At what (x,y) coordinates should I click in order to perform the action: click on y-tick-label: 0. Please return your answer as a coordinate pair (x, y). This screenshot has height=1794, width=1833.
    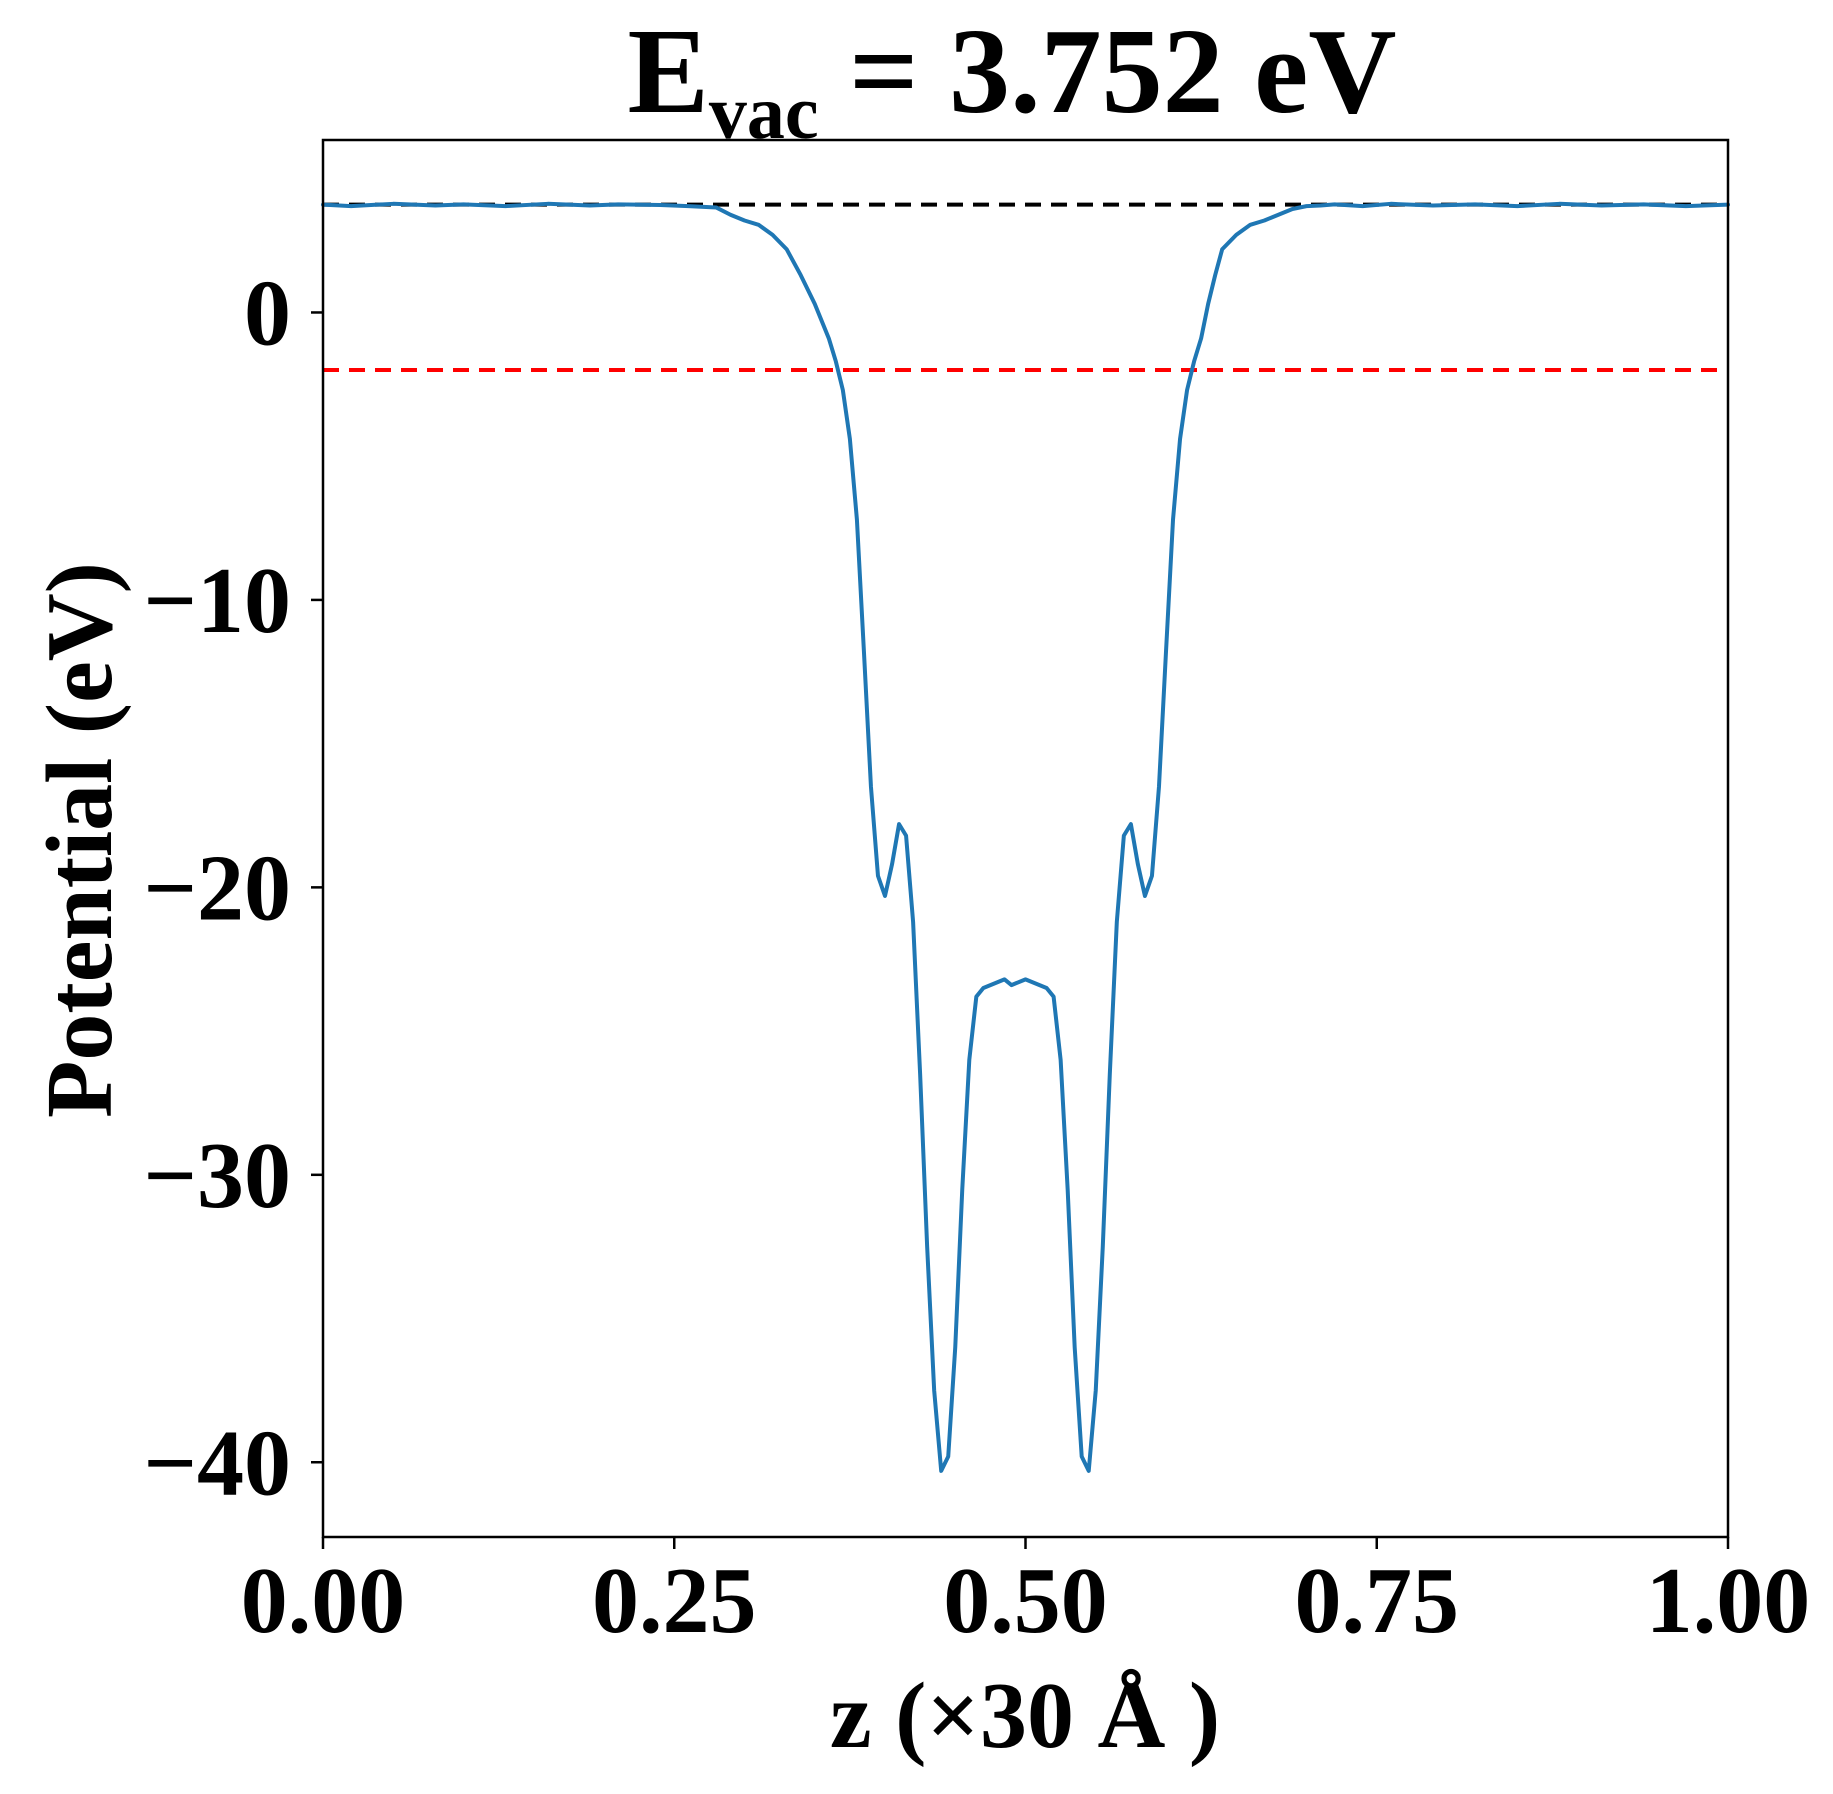
    Looking at the image, I should click on (267, 313).